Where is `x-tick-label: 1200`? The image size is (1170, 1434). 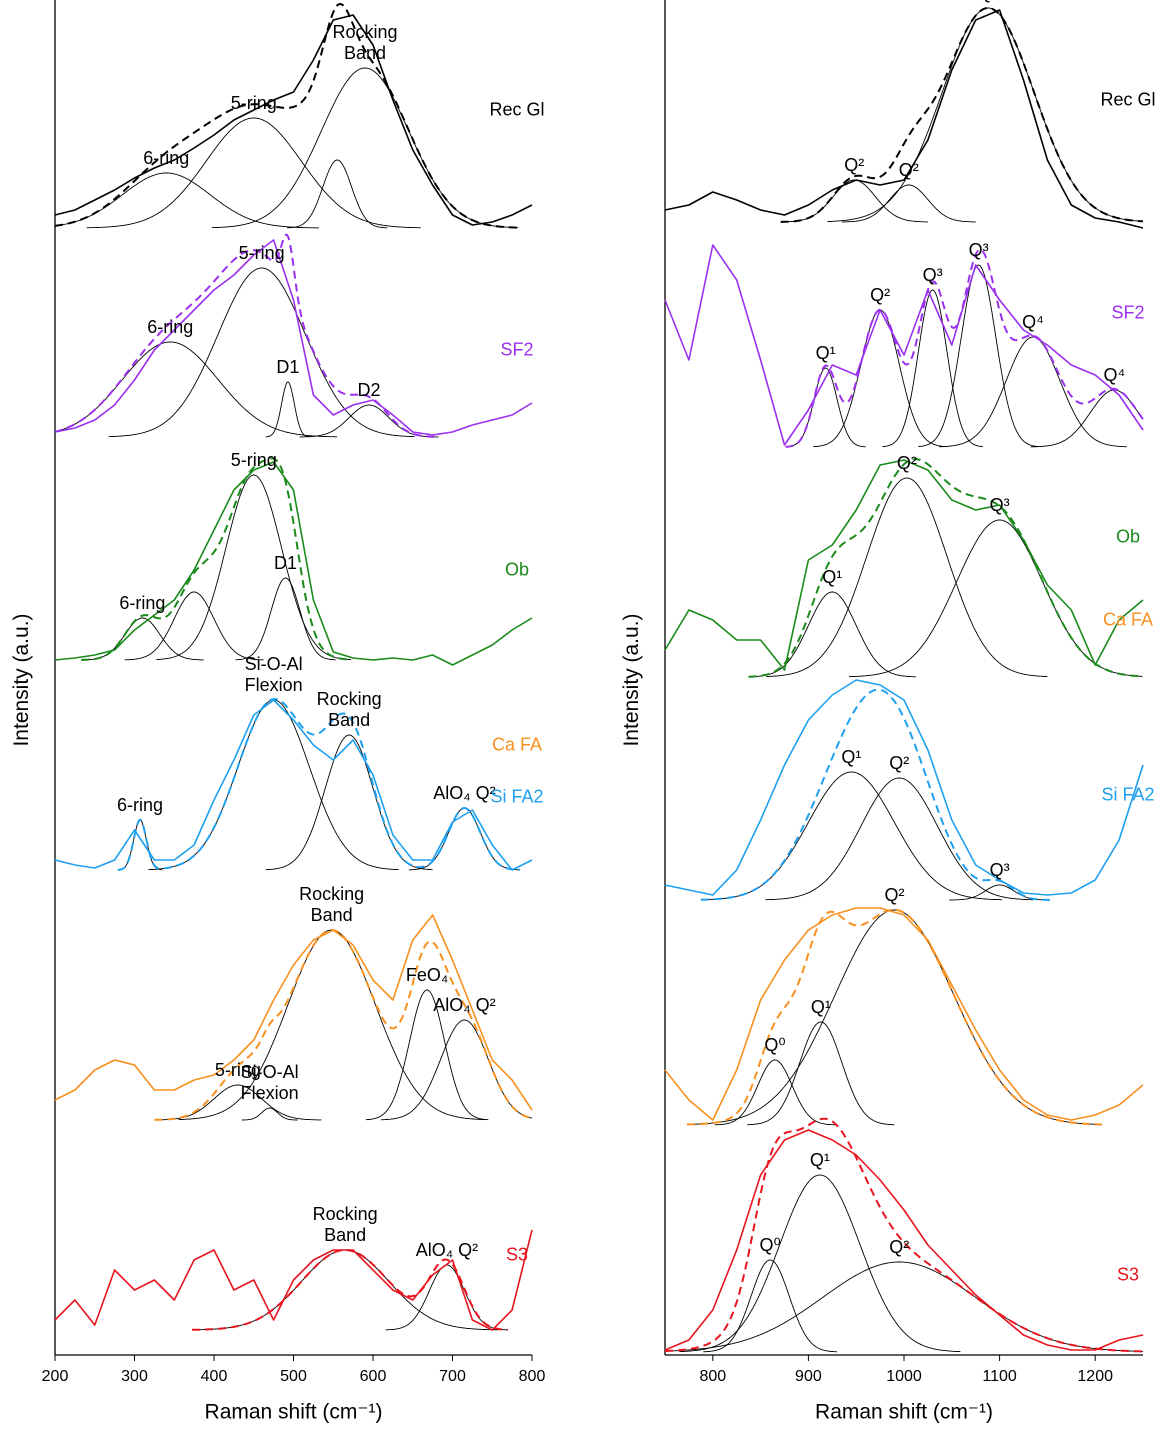 x-tick-label: 1200 is located at coordinates (1095, 1376).